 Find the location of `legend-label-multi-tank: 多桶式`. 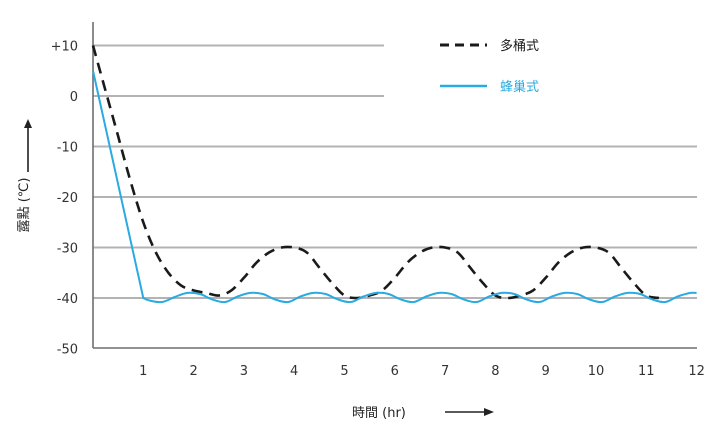

legend-label-multi-tank: 多桶式 is located at coordinates (519, 46).